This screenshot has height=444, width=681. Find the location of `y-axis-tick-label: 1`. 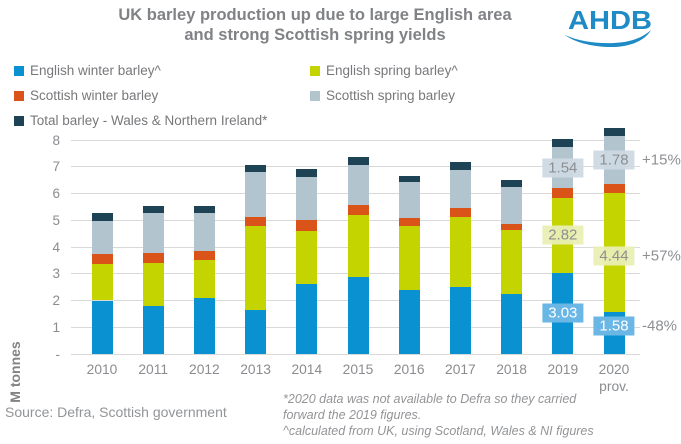

y-axis-tick-label: 1 is located at coordinates (56, 327).